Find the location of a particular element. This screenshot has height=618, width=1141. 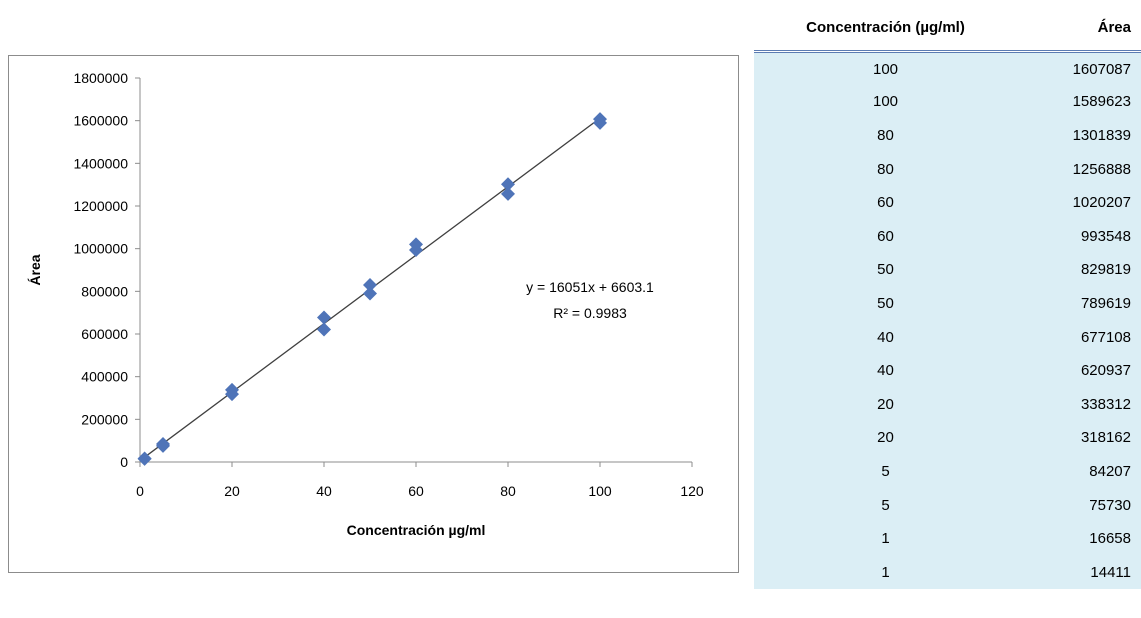

y-tick-label: 400000 is located at coordinates (104, 377).